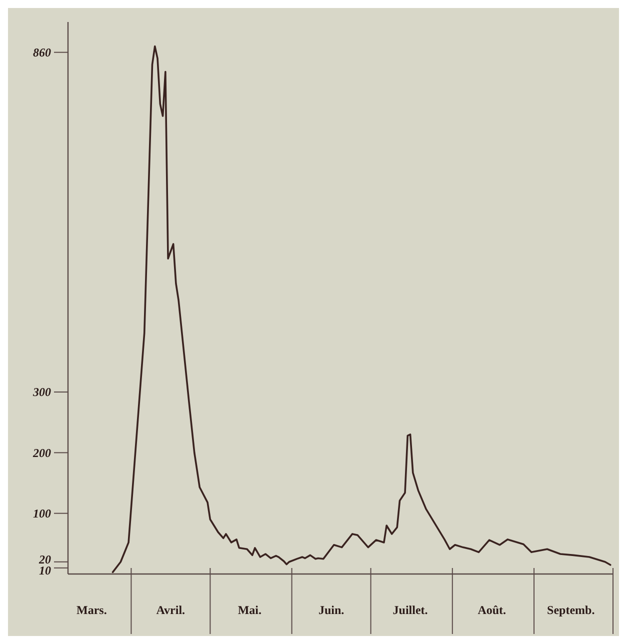 Image resolution: width=627 pixels, height=644 pixels. I want to click on x-tick-label: Mars., so click(91, 610).